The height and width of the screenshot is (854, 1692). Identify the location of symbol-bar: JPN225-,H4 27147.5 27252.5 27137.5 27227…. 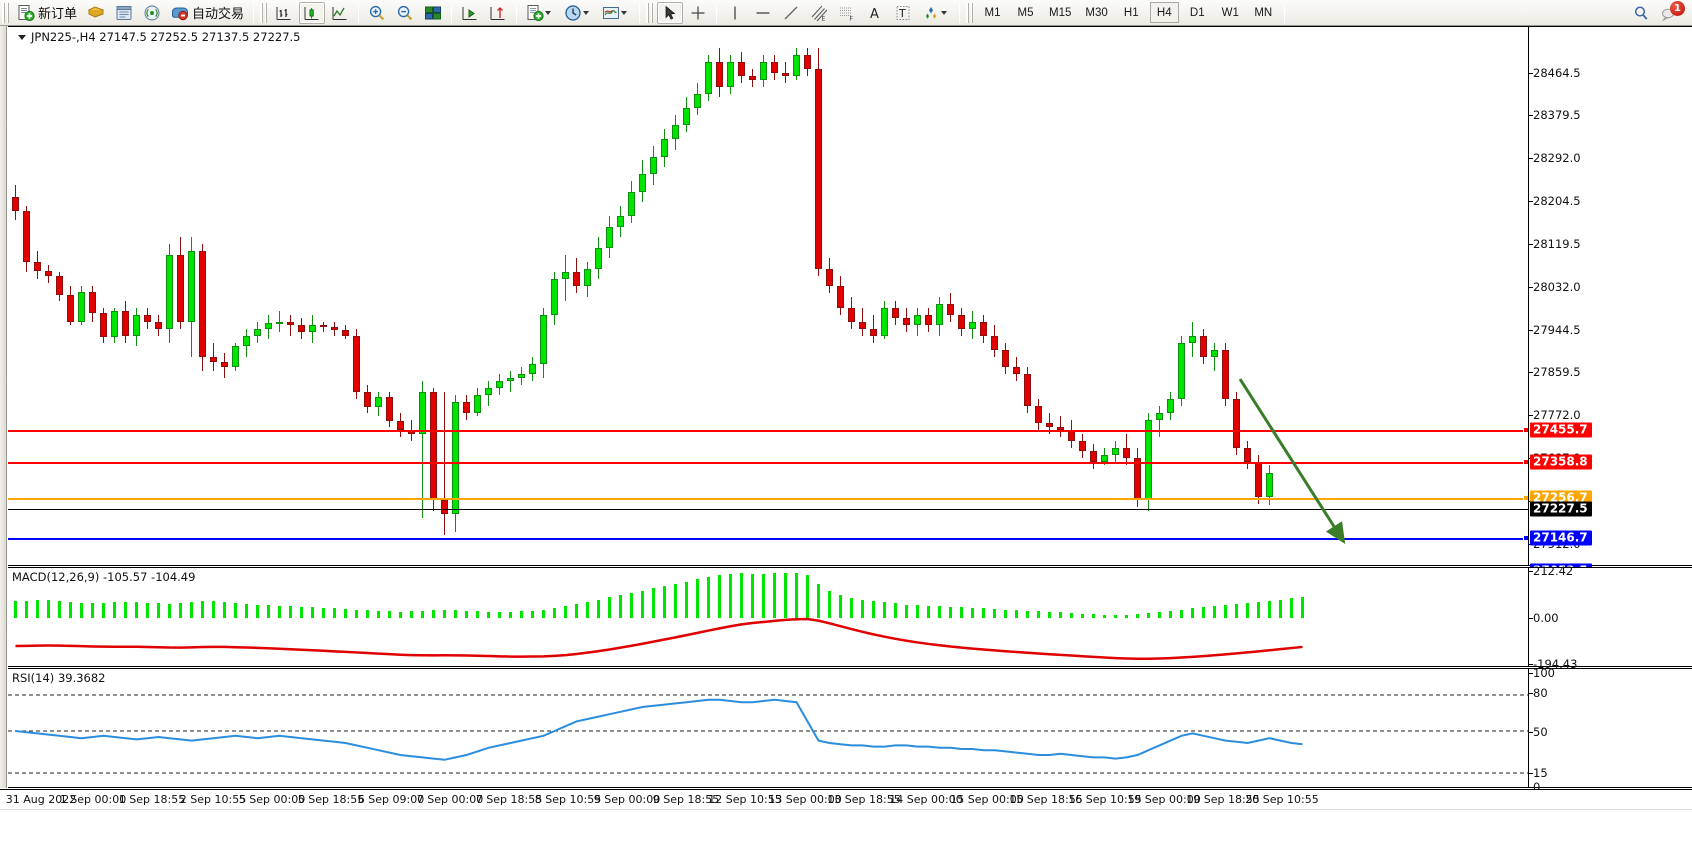
(159, 37).